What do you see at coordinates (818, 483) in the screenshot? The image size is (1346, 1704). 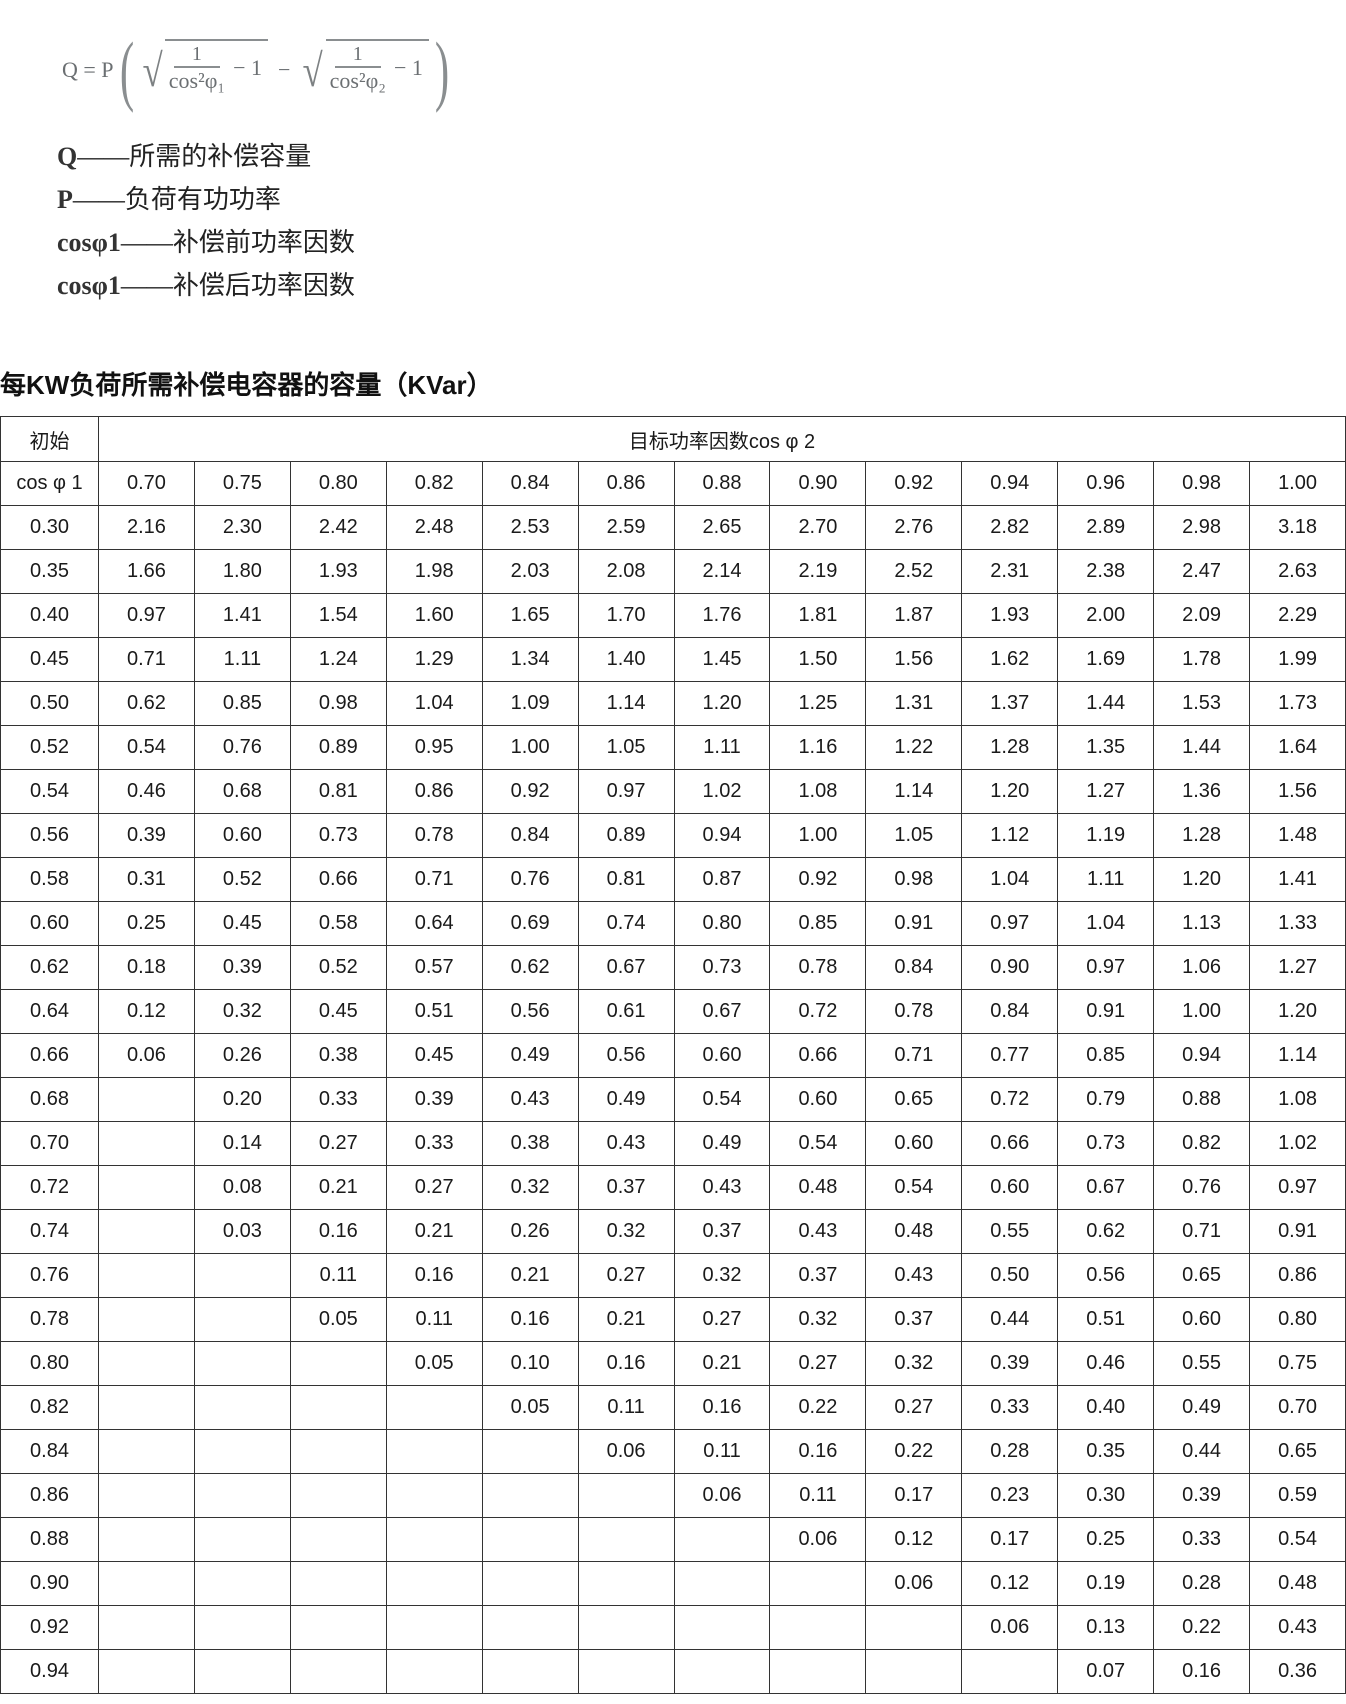 I see `column-header: 0.90` at bounding box center [818, 483].